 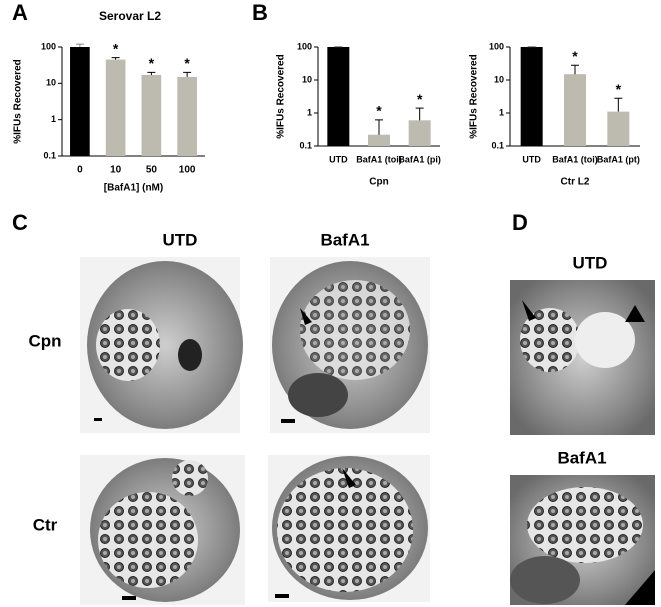 I want to click on x-tick-label: 100, so click(x=187, y=170).